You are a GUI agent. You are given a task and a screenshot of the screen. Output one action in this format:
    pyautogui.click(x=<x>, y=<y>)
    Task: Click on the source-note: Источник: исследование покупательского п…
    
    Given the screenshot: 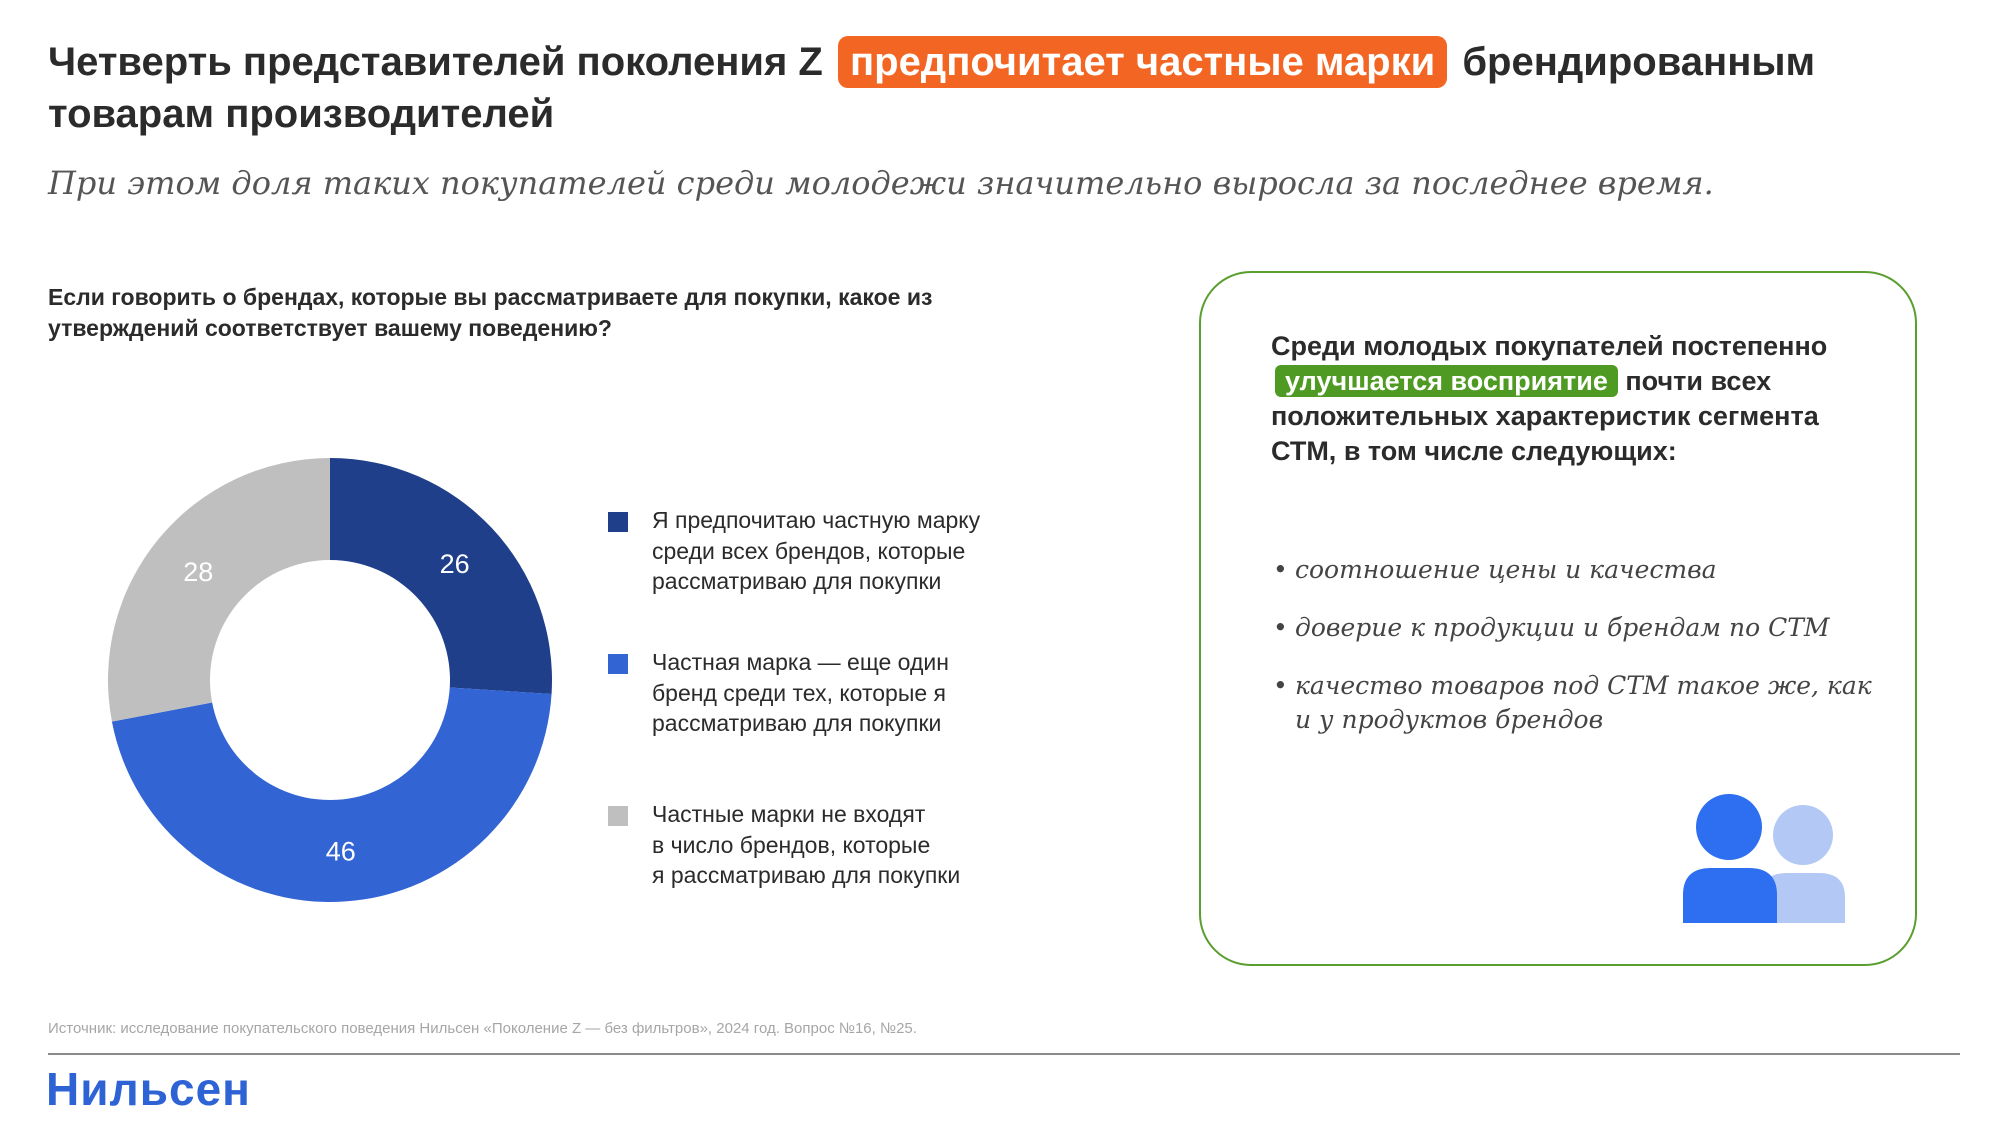 What is the action you would take?
    pyautogui.click(x=482, y=1028)
    